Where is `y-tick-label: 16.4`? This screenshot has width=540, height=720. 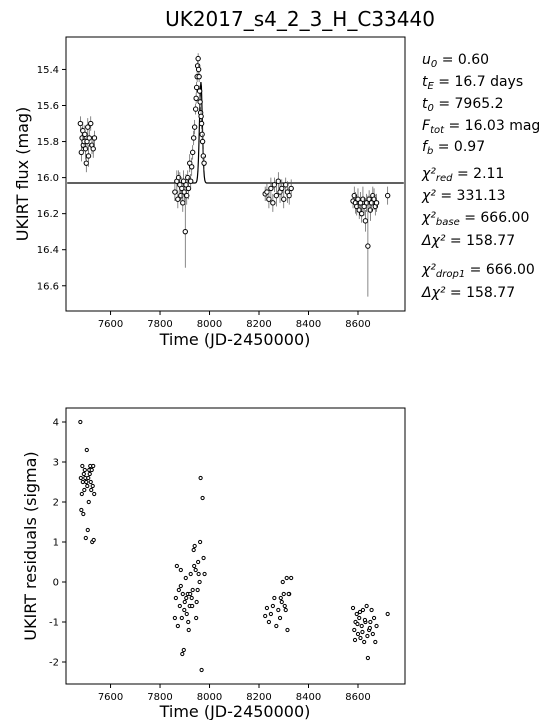
y-tick-label: 16.4 is located at coordinates (48, 250).